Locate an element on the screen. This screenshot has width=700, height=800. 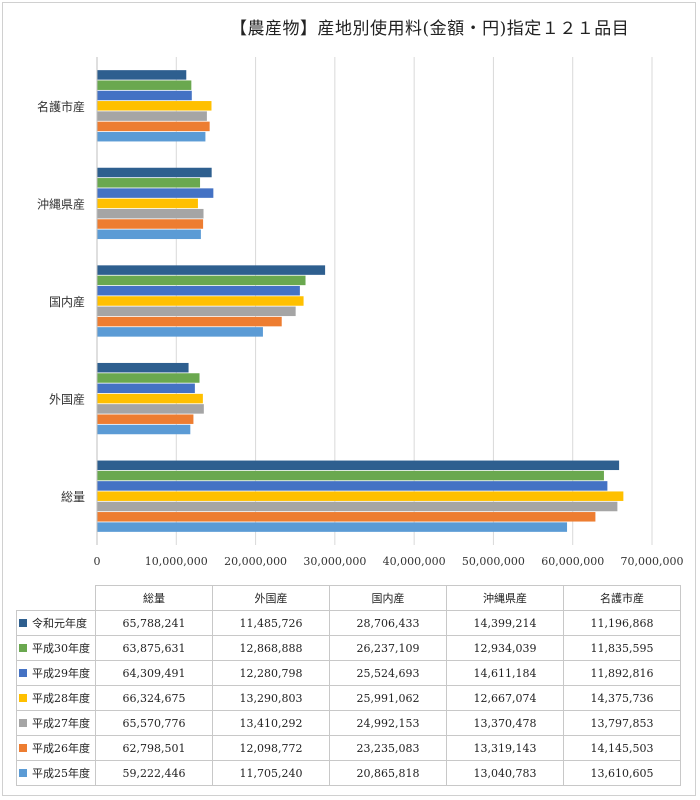
table-cell: 13,410,292 is located at coordinates (271, 723).